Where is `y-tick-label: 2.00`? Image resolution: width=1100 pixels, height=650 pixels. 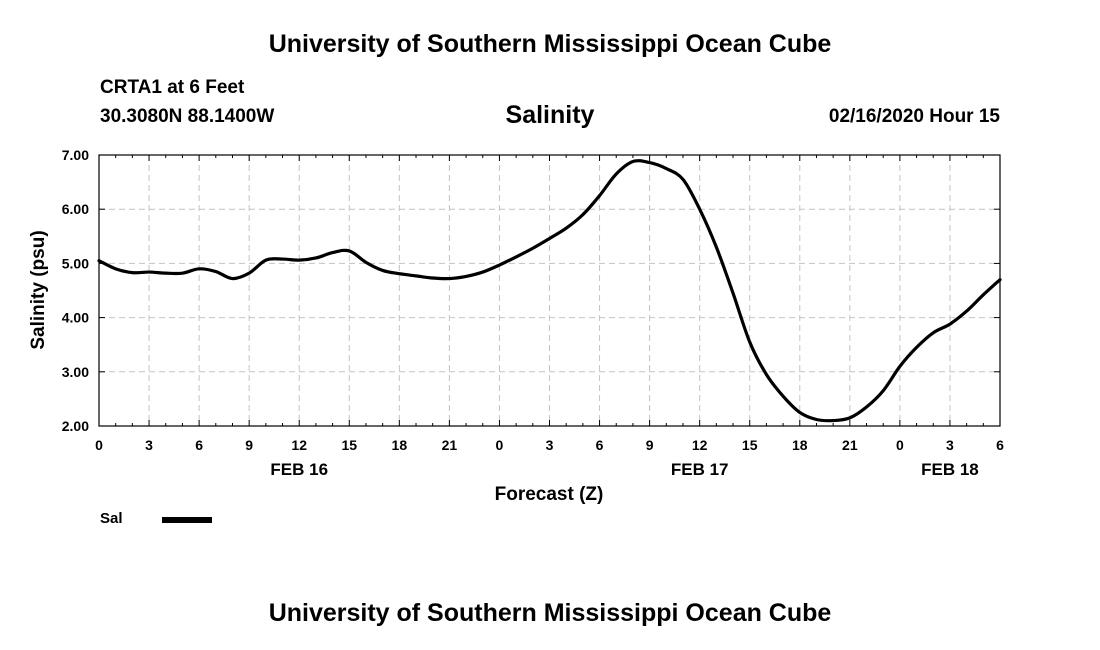
y-tick-label: 2.00 is located at coordinates (75, 426).